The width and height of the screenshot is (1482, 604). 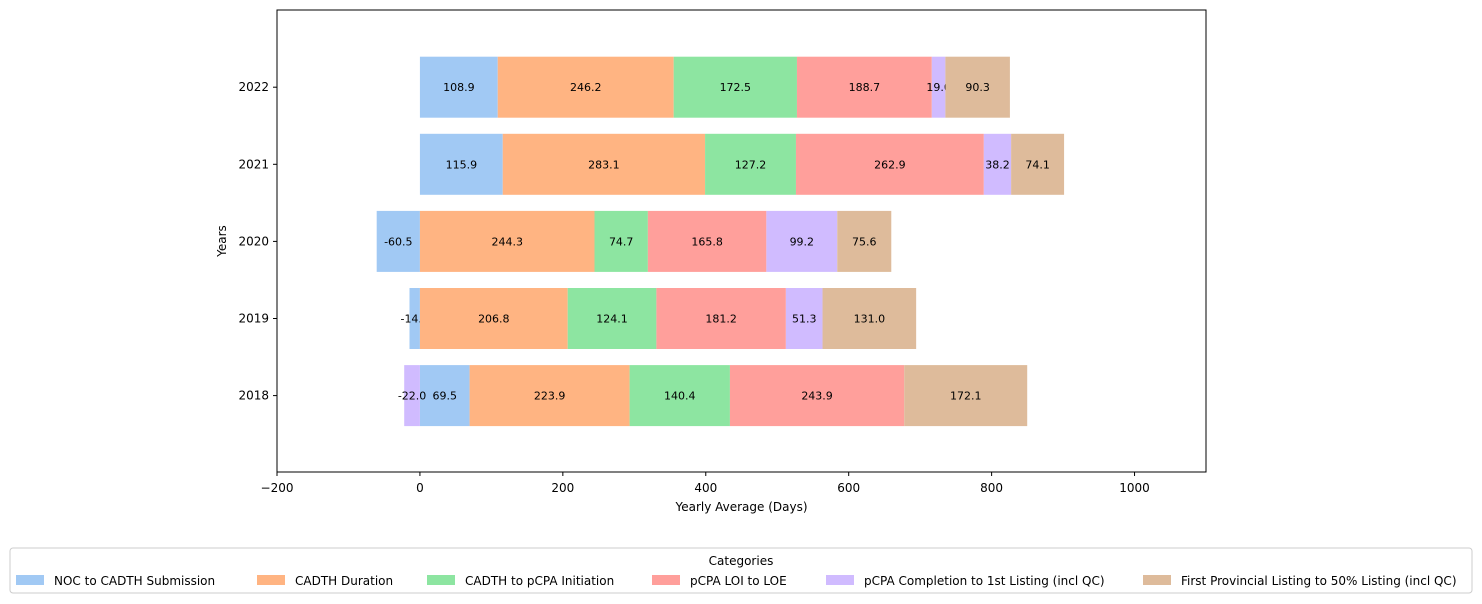 What do you see at coordinates (738, 581) in the screenshot?
I see `legend-label: pCPA LOI to LOE` at bounding box center [738, 581].